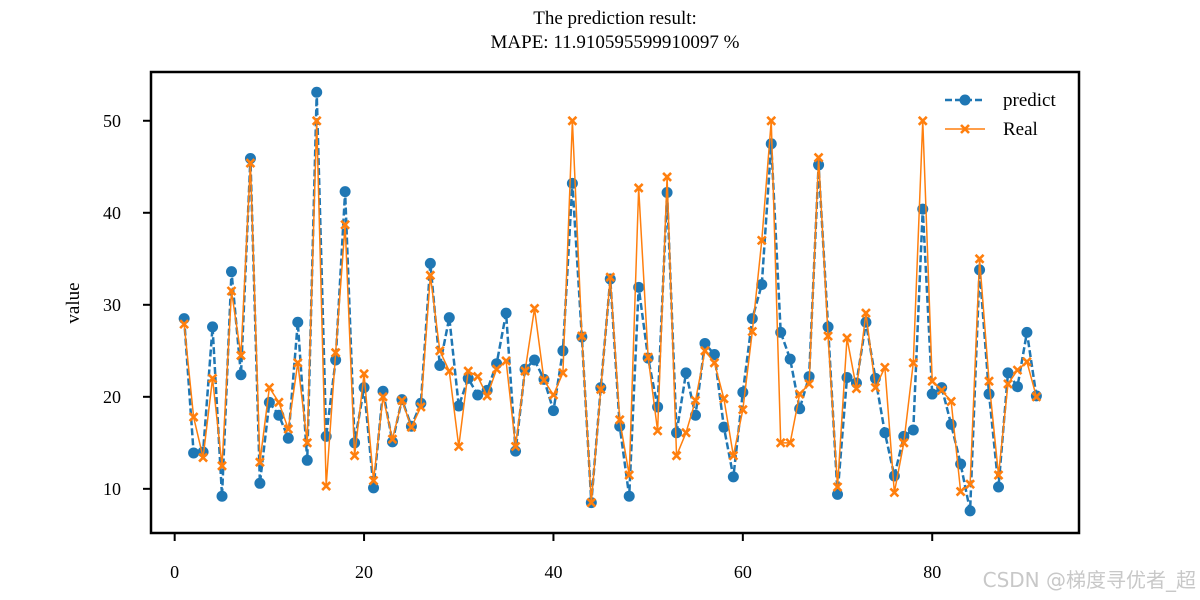  What do you see at coordinates (364, 572) in the screenshot?
I see `x-tick-label: 20` at bounding box center [364, 572].